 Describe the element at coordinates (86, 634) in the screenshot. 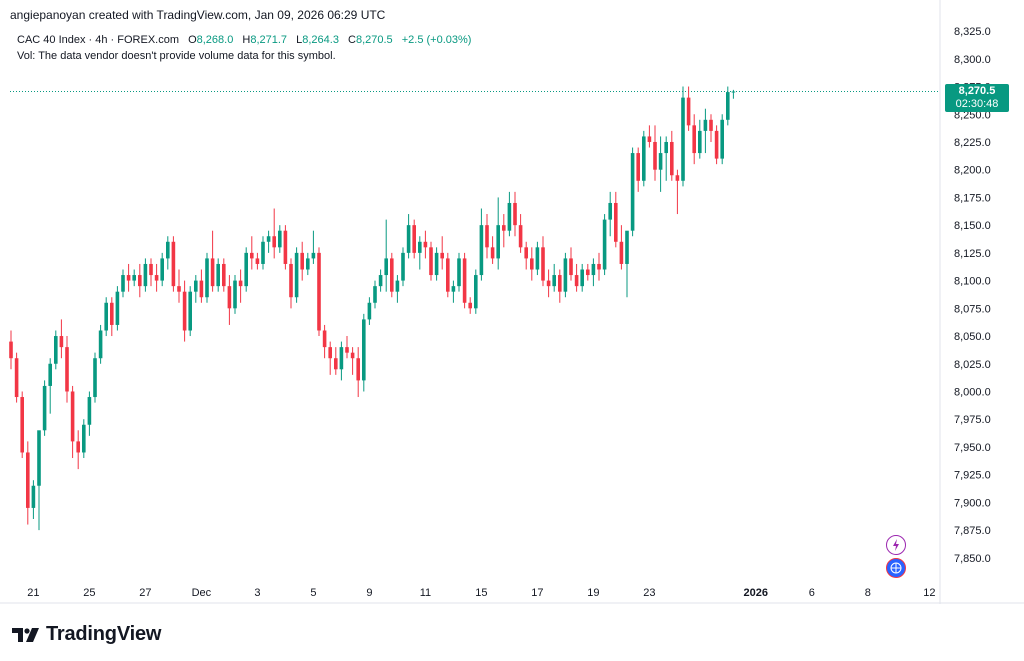

I see `tradingview-brand: TradingView` at that location.